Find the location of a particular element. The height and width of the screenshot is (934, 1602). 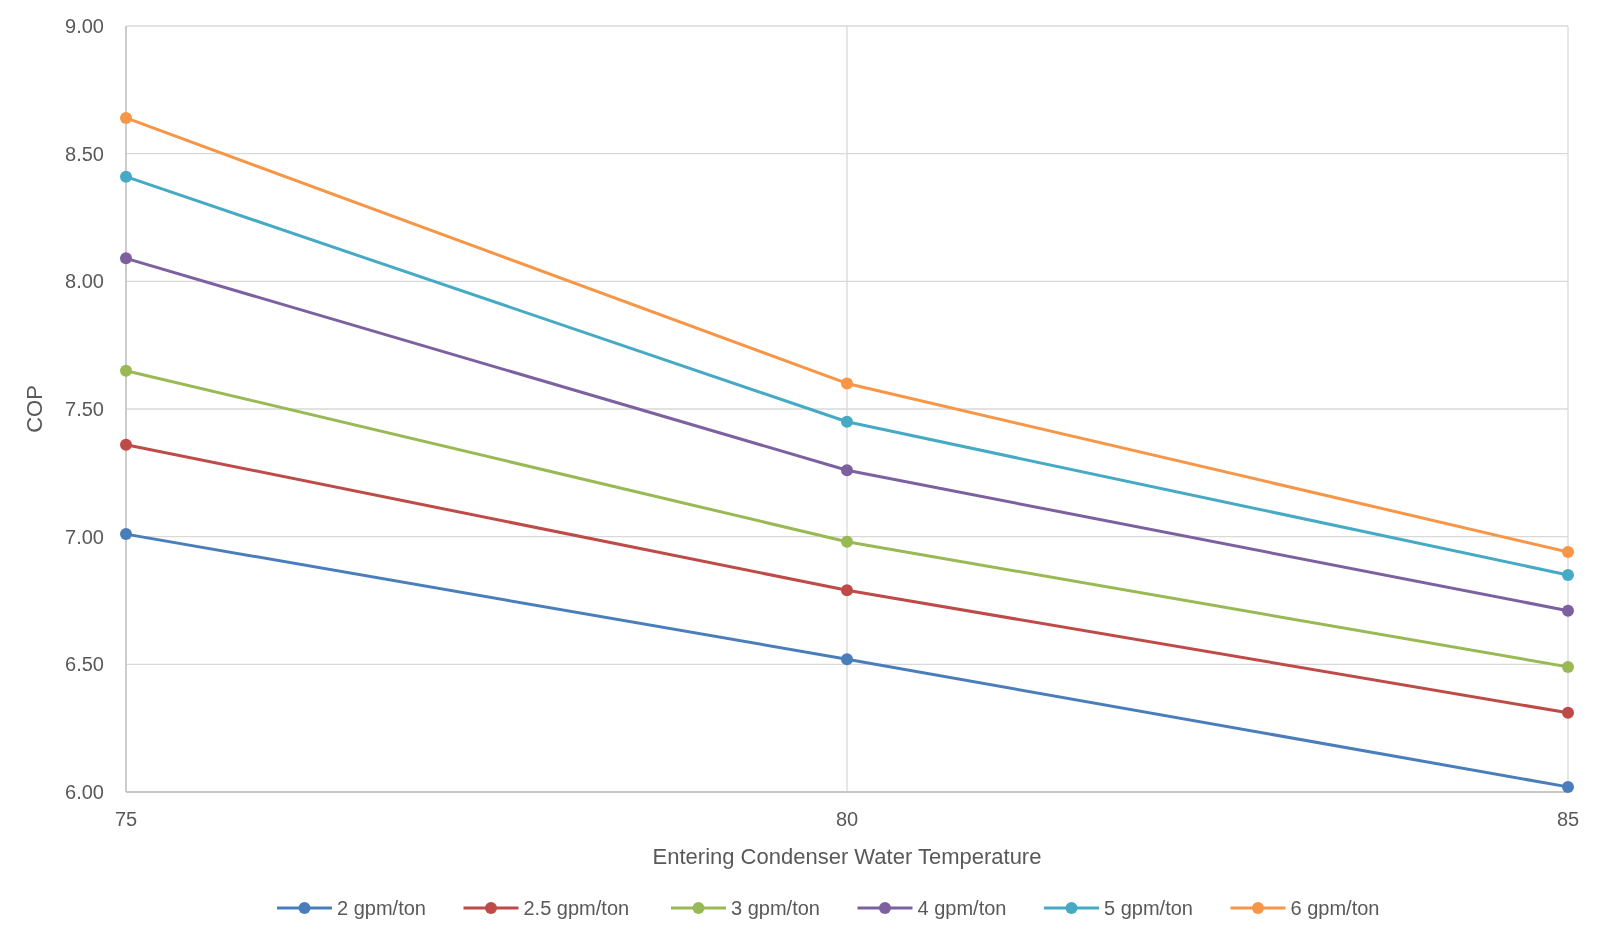

legend-label: 2 gpm/ton is located at coordinates (381, 908).